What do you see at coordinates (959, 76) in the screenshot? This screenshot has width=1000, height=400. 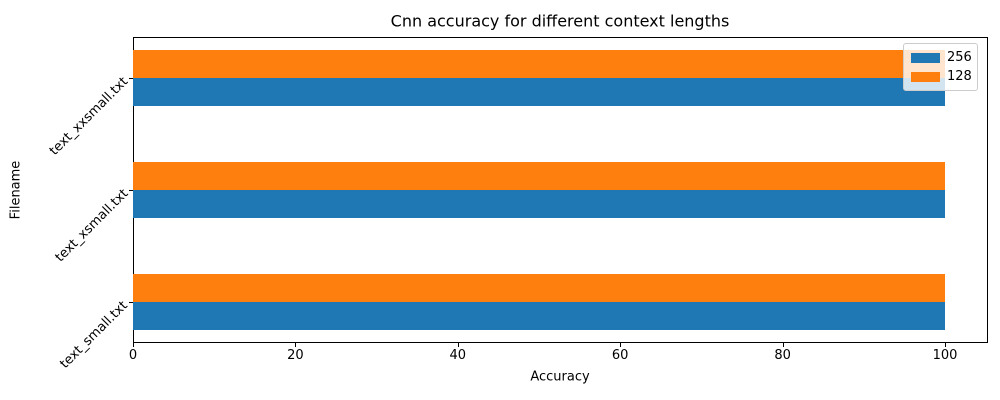 I see `legend-label: 128` at bounding box center [959, 76].